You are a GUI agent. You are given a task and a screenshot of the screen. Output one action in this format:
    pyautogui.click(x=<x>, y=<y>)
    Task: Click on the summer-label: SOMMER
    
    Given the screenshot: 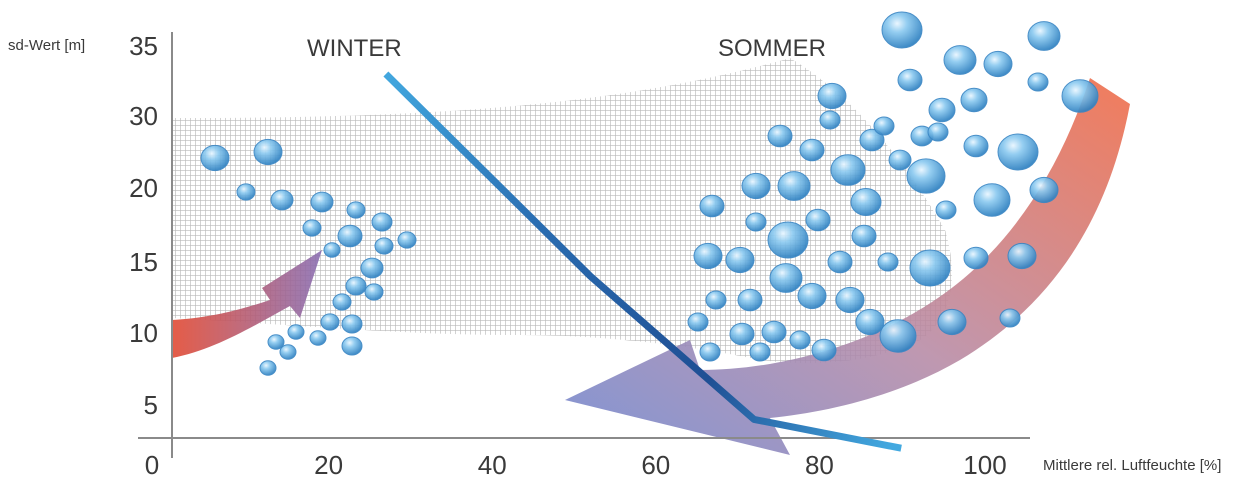 What is the action you would take?
    pyautogui.click(x=772, y=48)
    